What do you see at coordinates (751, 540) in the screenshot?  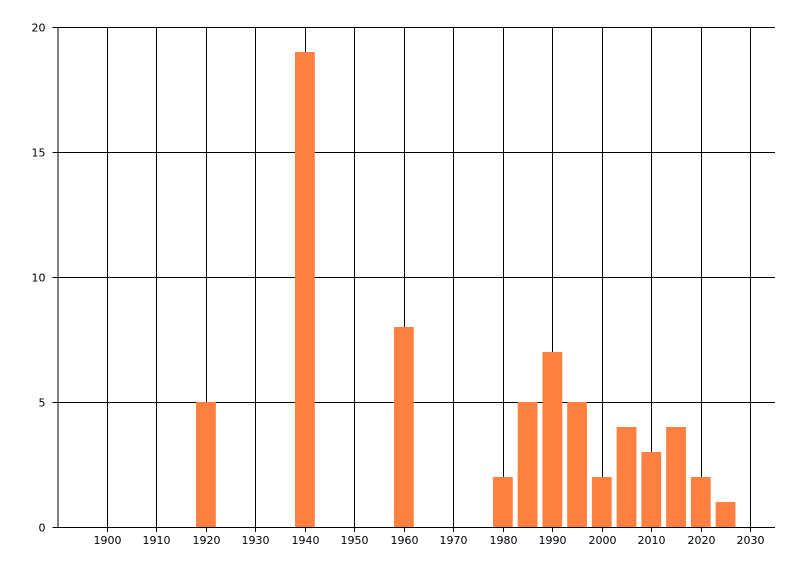 I see `x-tick-label: 2030` at bounding box center [751, 540].